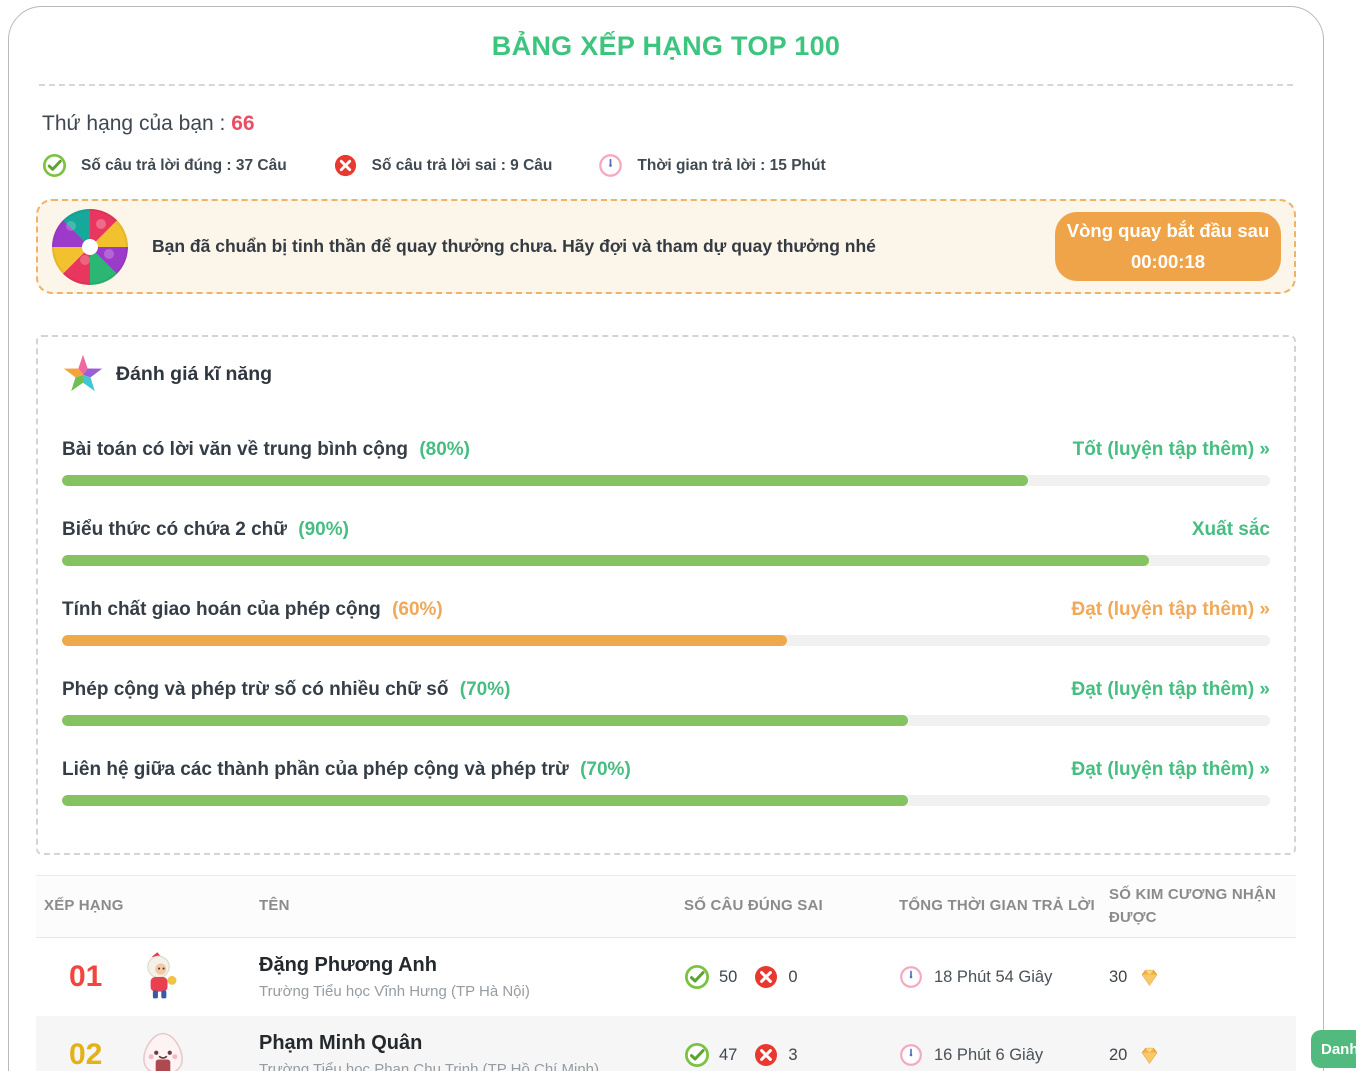  Describe the element at coordinates (682, 124) in the screenshot. I see `your-rank: Thứ hạng của bạn : 66` at that location.